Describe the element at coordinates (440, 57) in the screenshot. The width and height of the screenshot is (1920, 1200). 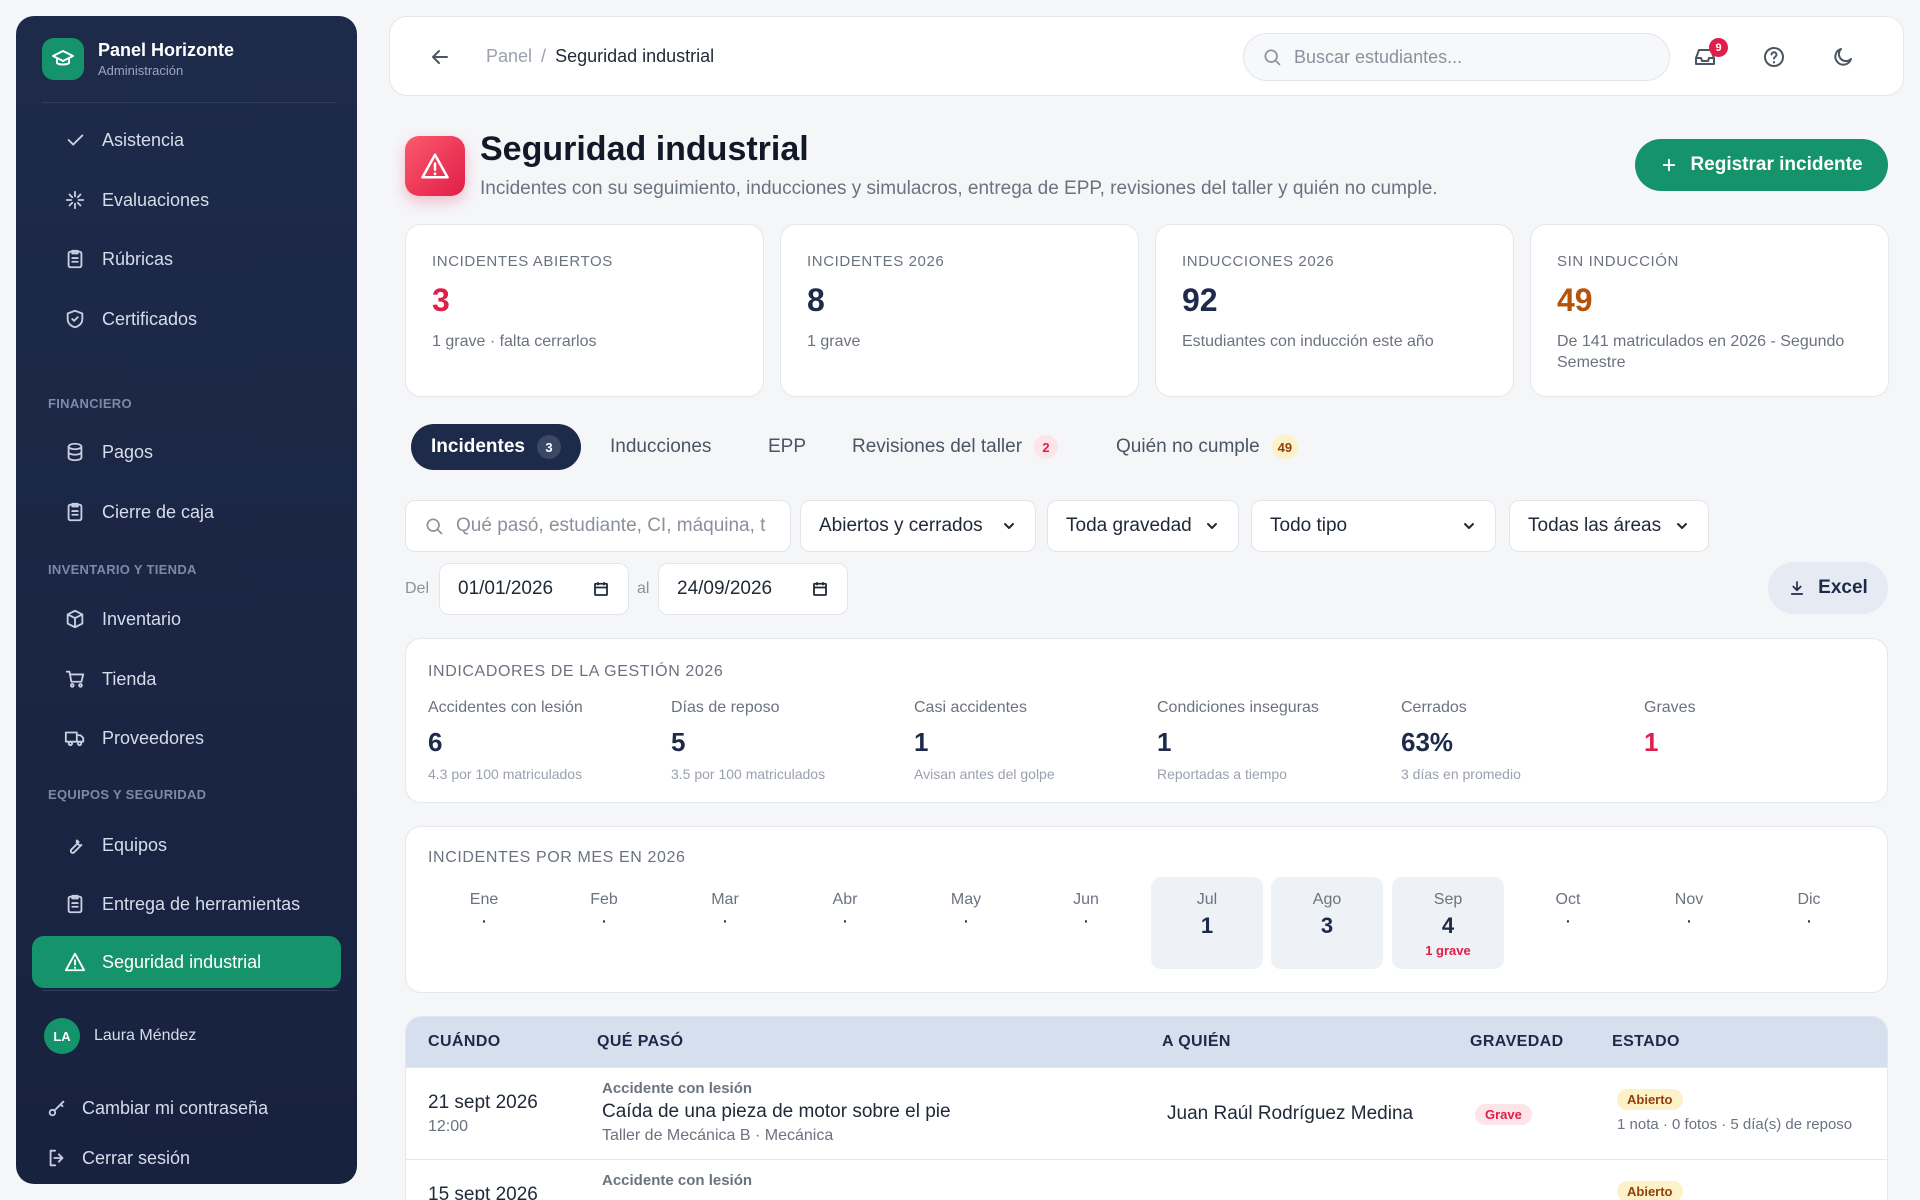
I see `arrow-left-icon` at that location.